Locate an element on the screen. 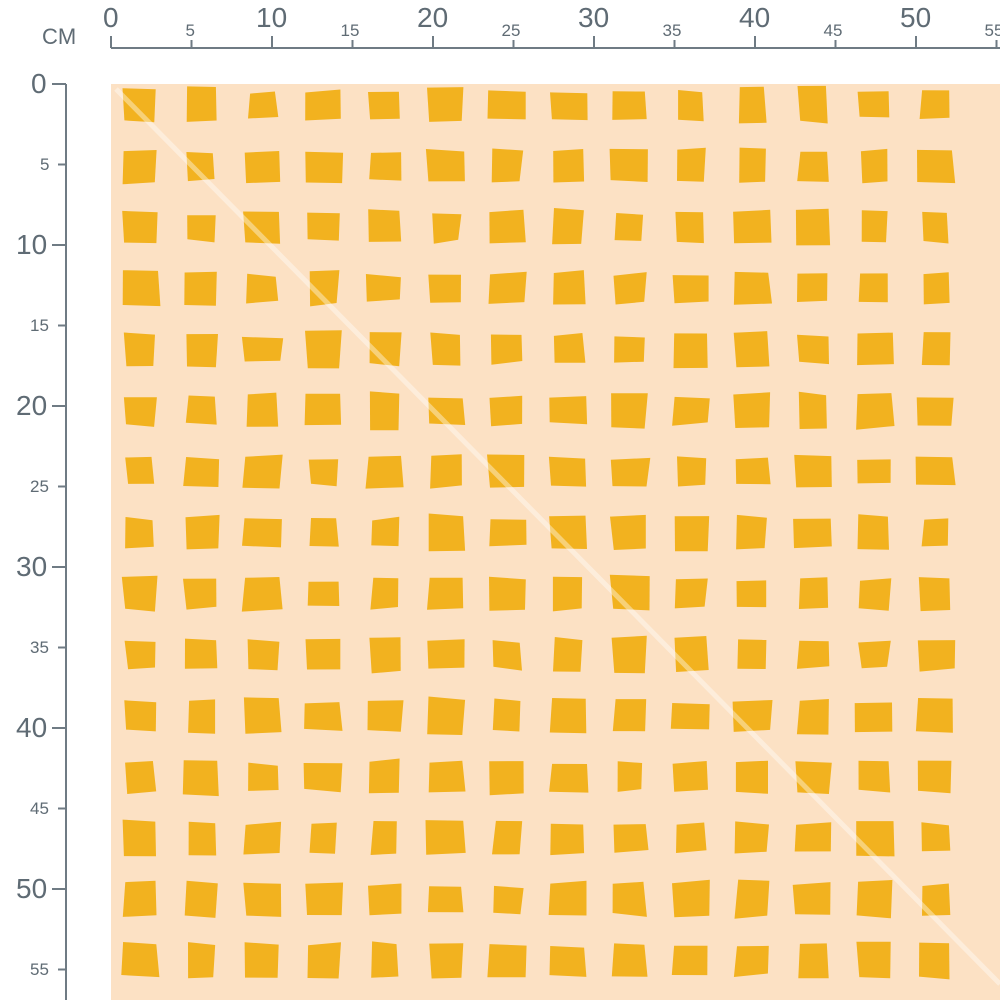 The height and width of the screenshot is (1000, 1000). ruler-unit-label: CM is located at coordinates (59, 36).